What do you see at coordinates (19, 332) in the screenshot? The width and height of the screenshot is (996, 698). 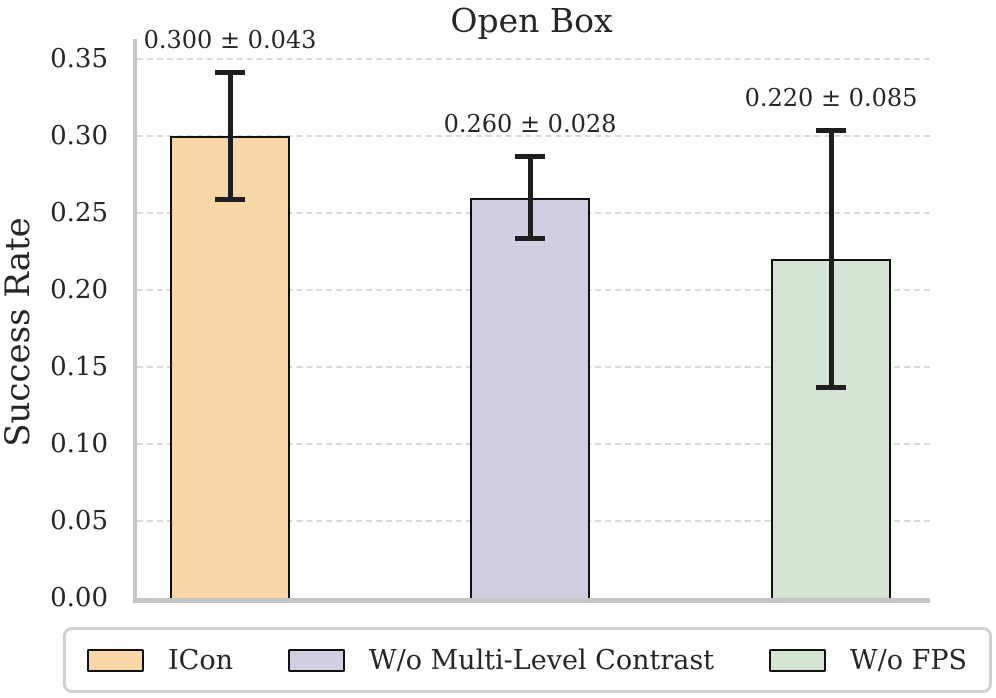 I see `y-axis-label: Success Rate` at bounding box center [19, 332].